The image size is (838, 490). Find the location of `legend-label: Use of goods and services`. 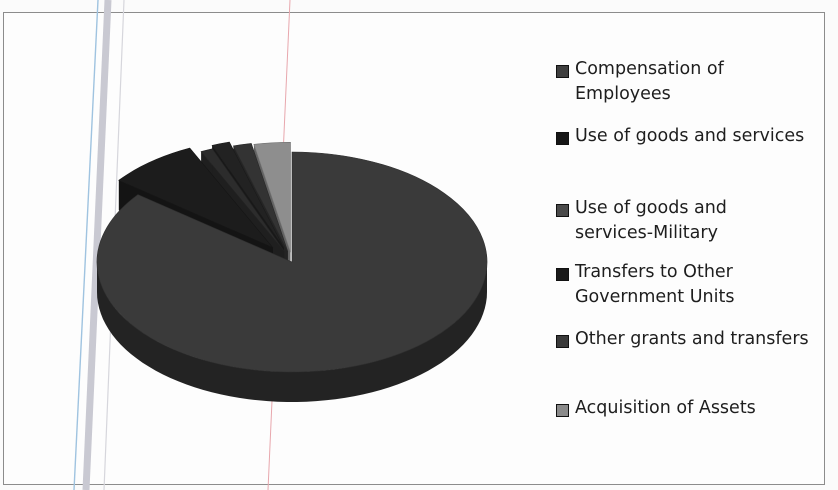

legend-label: Use of goods and services is located at coordinates (690, 136).